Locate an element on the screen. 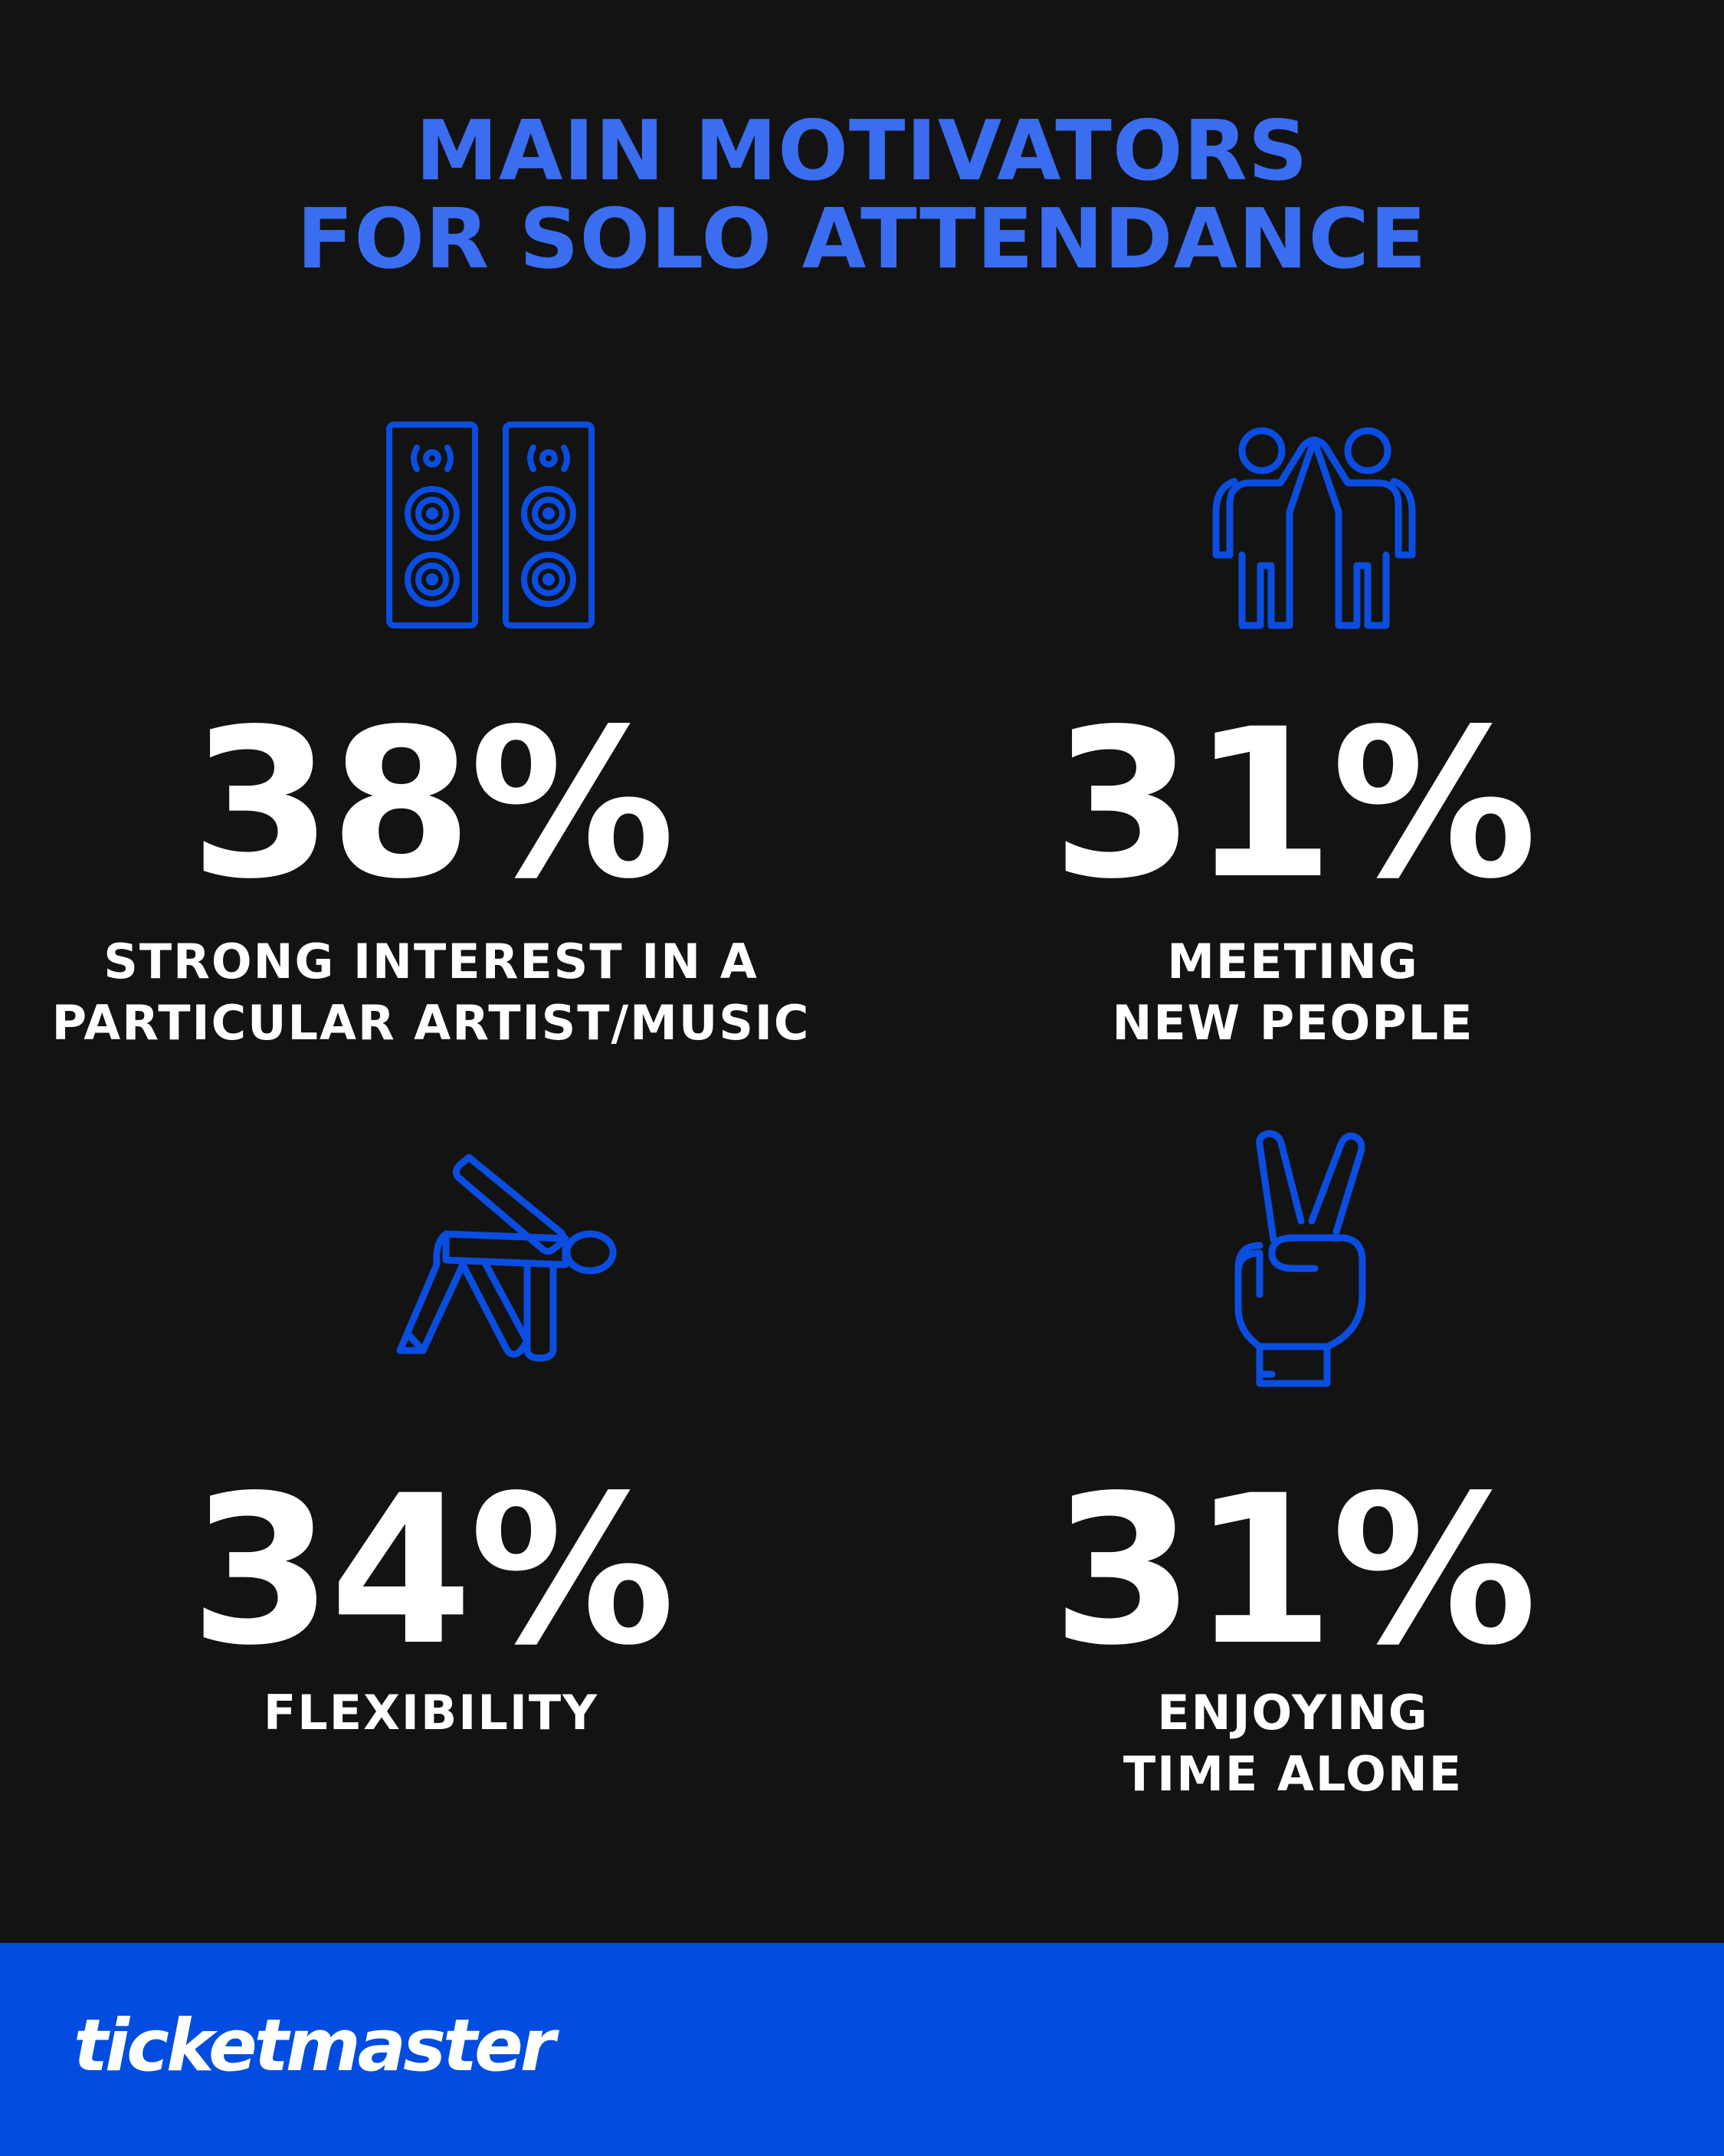  stat-label-flexibility-line-1: FLEXIBILITY is located at coordinates (431, 1713).